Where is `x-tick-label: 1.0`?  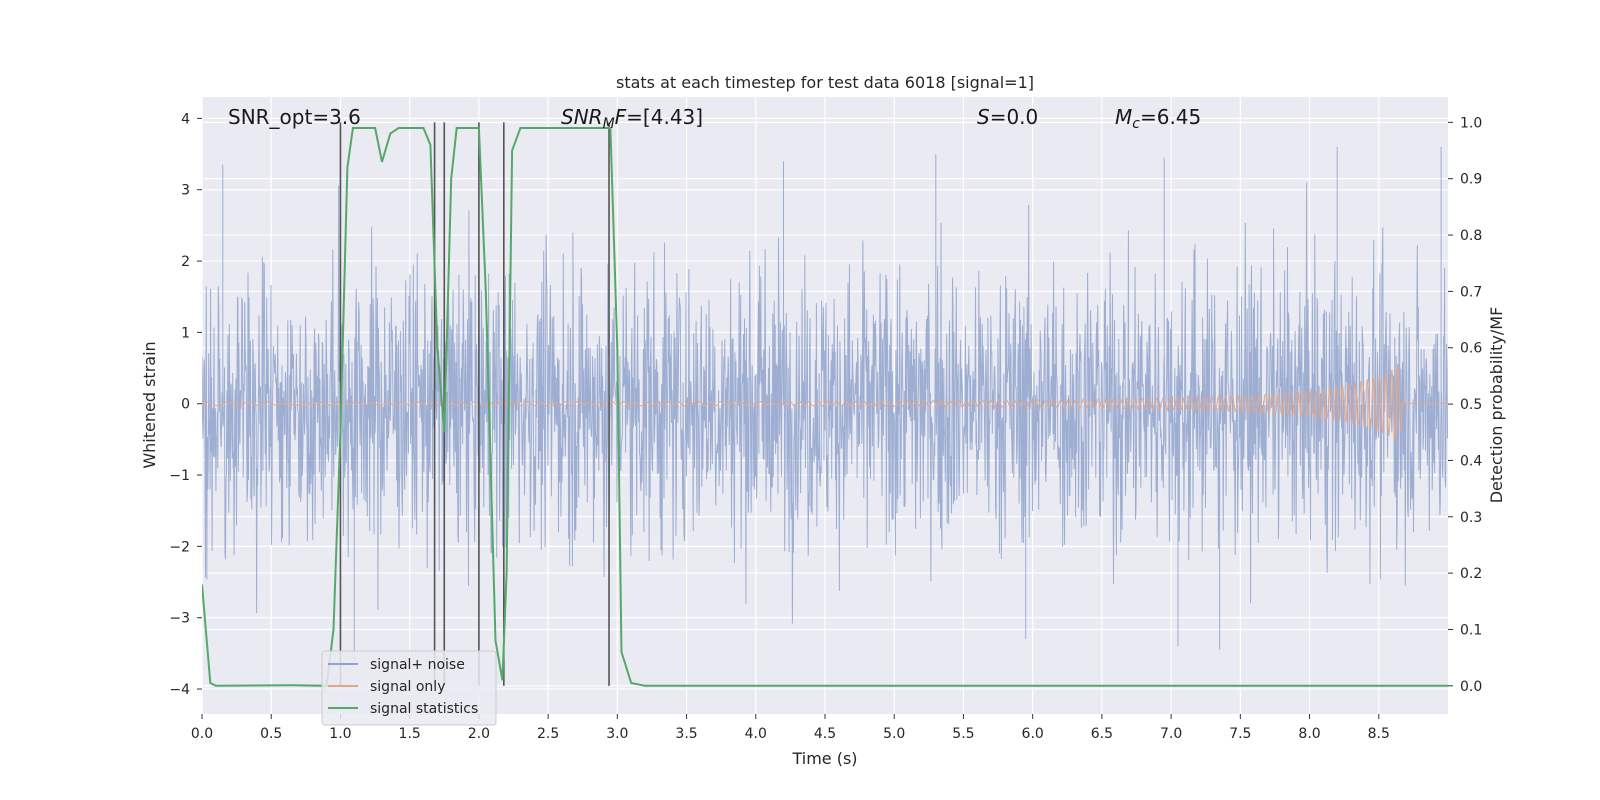
x-tick-label: 1.0 is located at coordinates (340, 734).